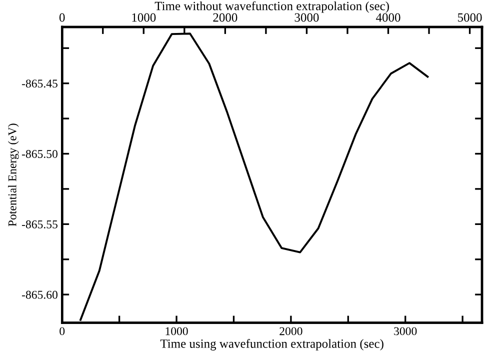  What do you see at coordinates (62, 331) in the screenshot?
I see `x-tick-label: 0` at bounding box center [62, 331].